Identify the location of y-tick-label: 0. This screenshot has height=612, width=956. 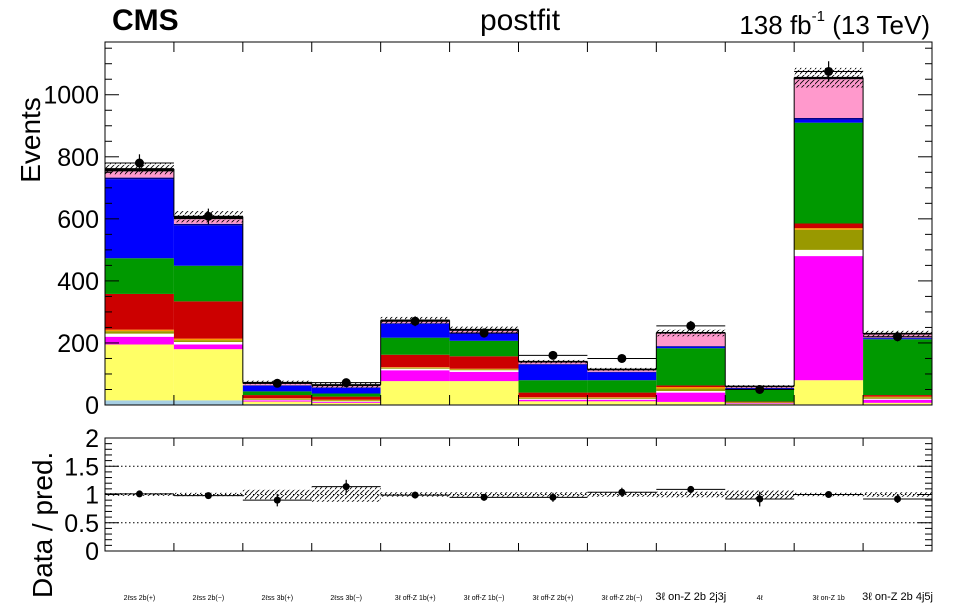
(92, 406).